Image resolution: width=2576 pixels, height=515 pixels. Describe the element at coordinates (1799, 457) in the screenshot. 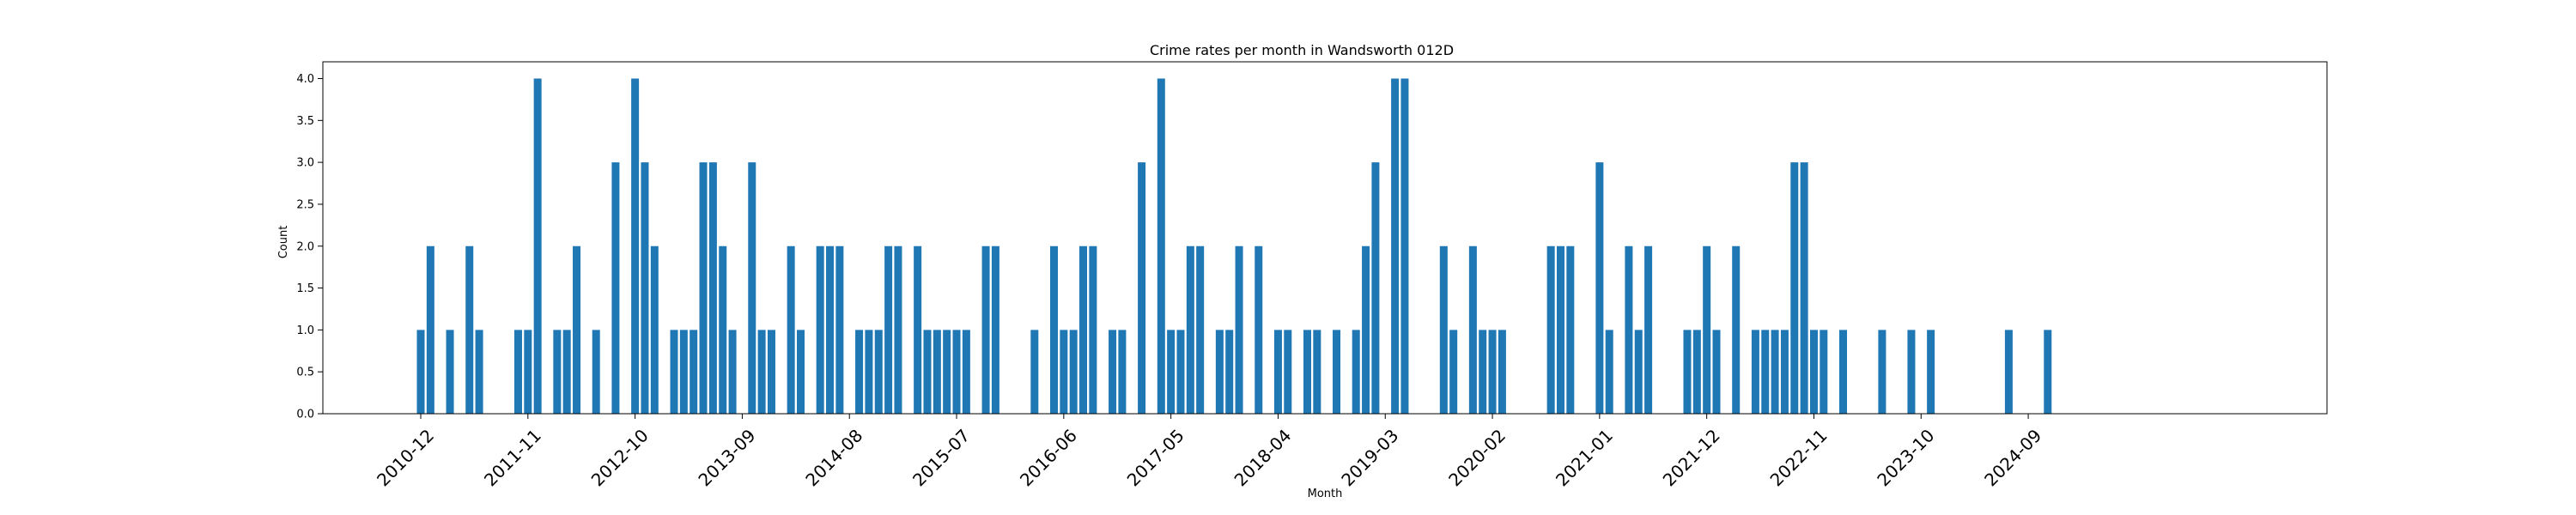

I see `x-tick-label: 2022-11` at that location.